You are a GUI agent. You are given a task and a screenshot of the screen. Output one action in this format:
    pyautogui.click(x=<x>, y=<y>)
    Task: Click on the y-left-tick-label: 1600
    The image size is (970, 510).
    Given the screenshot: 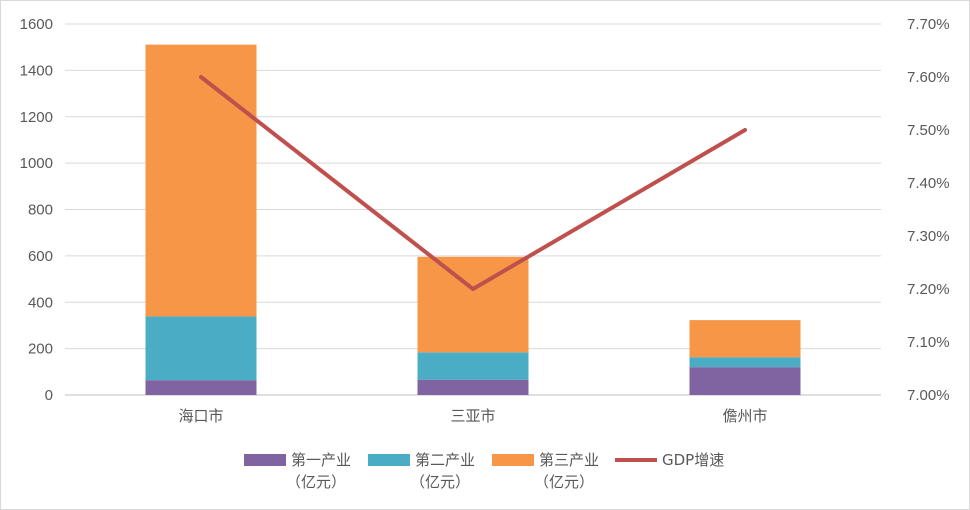 What is the action you would take?
    pyautogui.click(x=36, y=24)
    